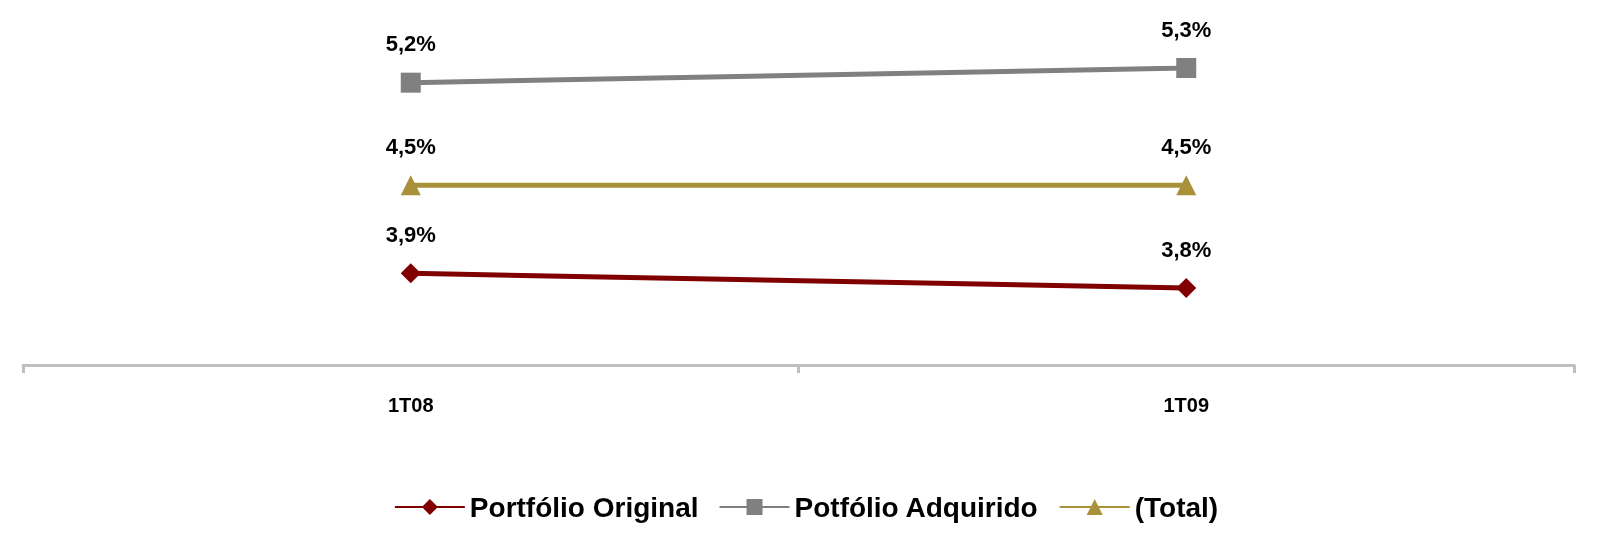 The width and height of the screenshot is (1612, 538). Describe the element at coordinates (410, 405) in the screenshot. I see `x-tick-label: 1T08` at that location.